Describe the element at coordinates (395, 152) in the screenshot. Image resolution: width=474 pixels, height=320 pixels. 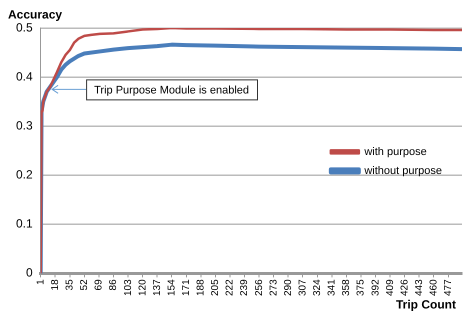
I see `legend-label: with purpose` at that location.